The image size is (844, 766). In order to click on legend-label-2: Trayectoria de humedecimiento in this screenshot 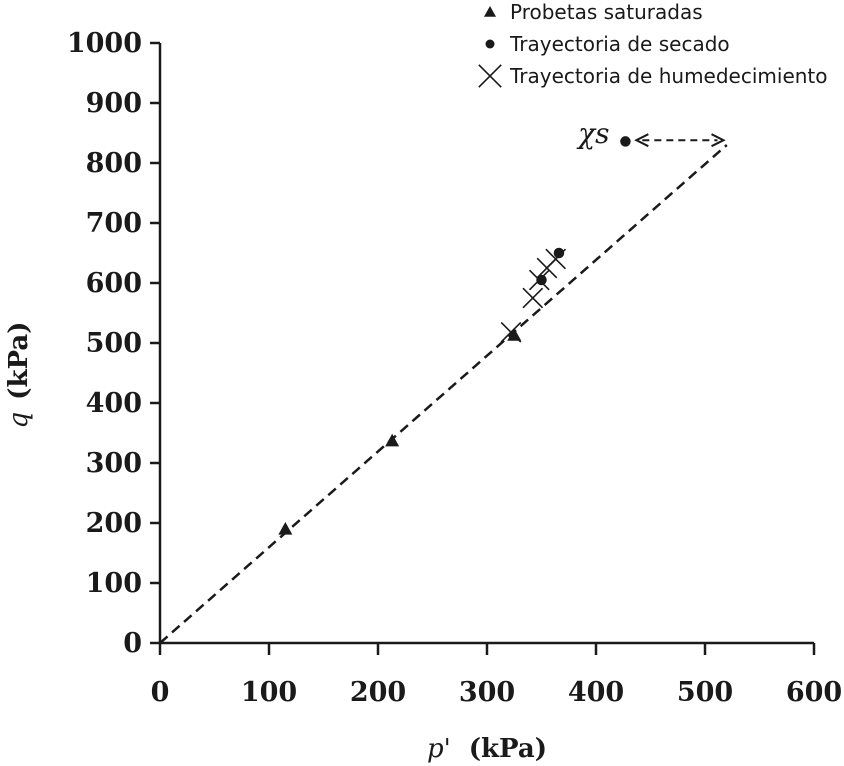, I will do `click(668, 76)`.